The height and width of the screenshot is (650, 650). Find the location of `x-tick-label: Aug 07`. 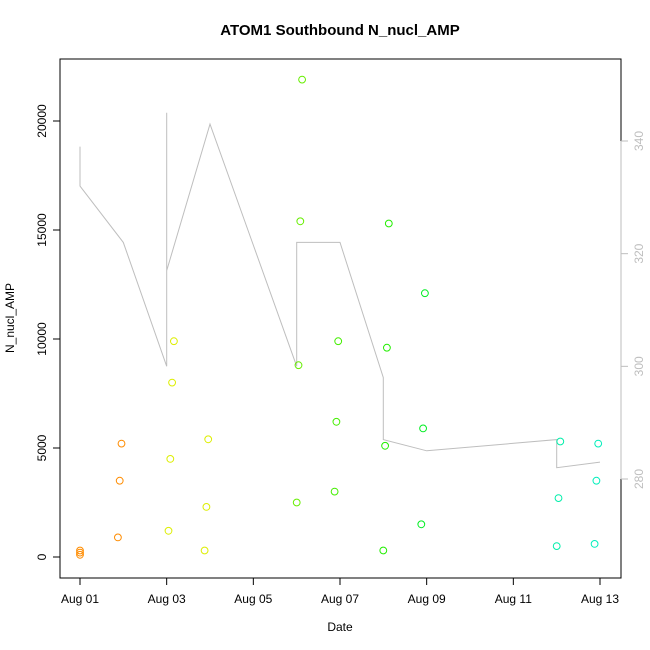

x-tick-label: Aug 07 is located at coordinates (340, 599).